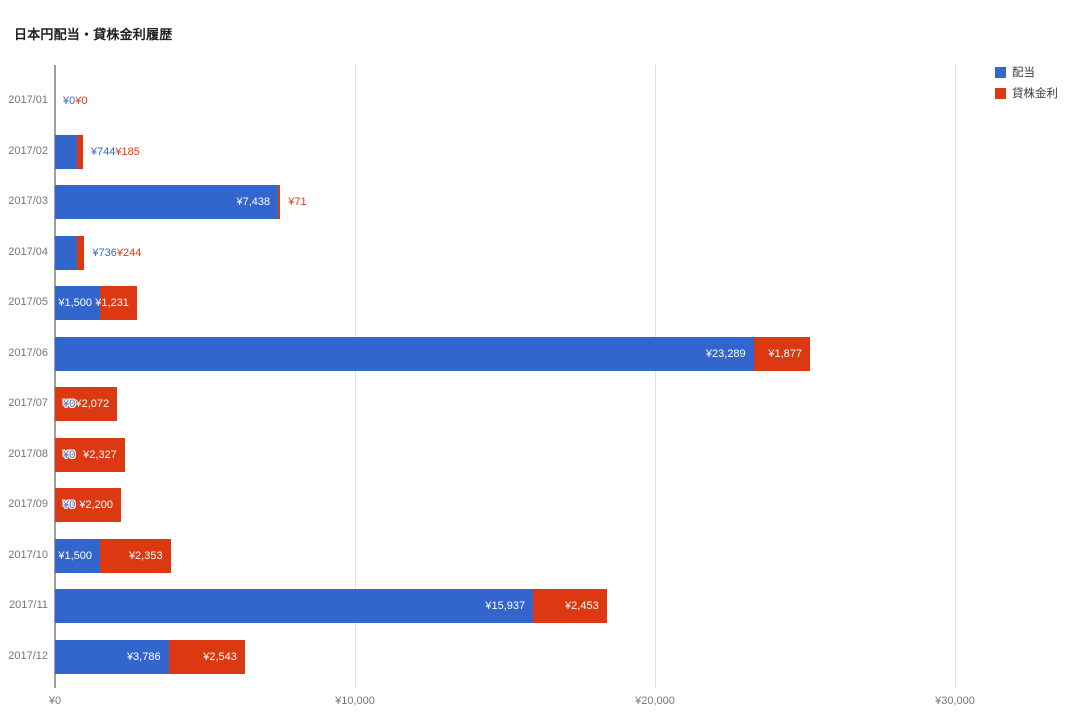  Describe the element at coordinates (655, 701) in the screenshot. I see `x-tick-label: ¥20,000` at that location.